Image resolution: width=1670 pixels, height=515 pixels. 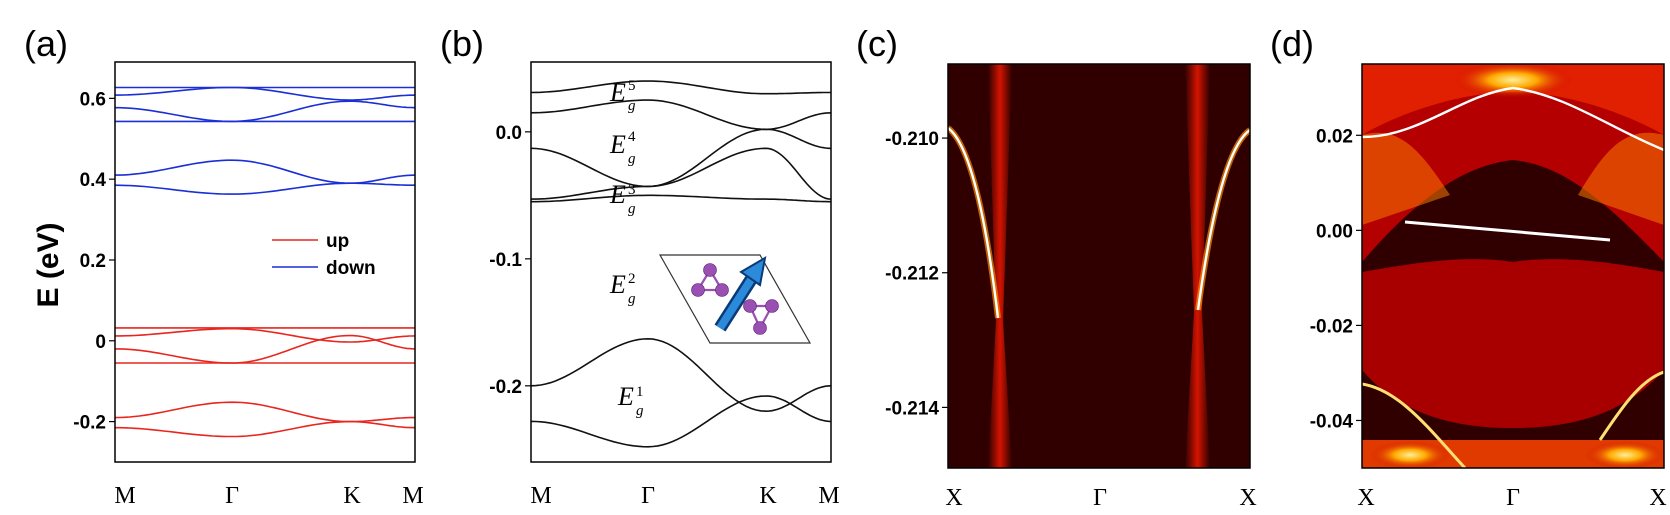 I want to click on svg-text: 2, so click(x=632, y=279).